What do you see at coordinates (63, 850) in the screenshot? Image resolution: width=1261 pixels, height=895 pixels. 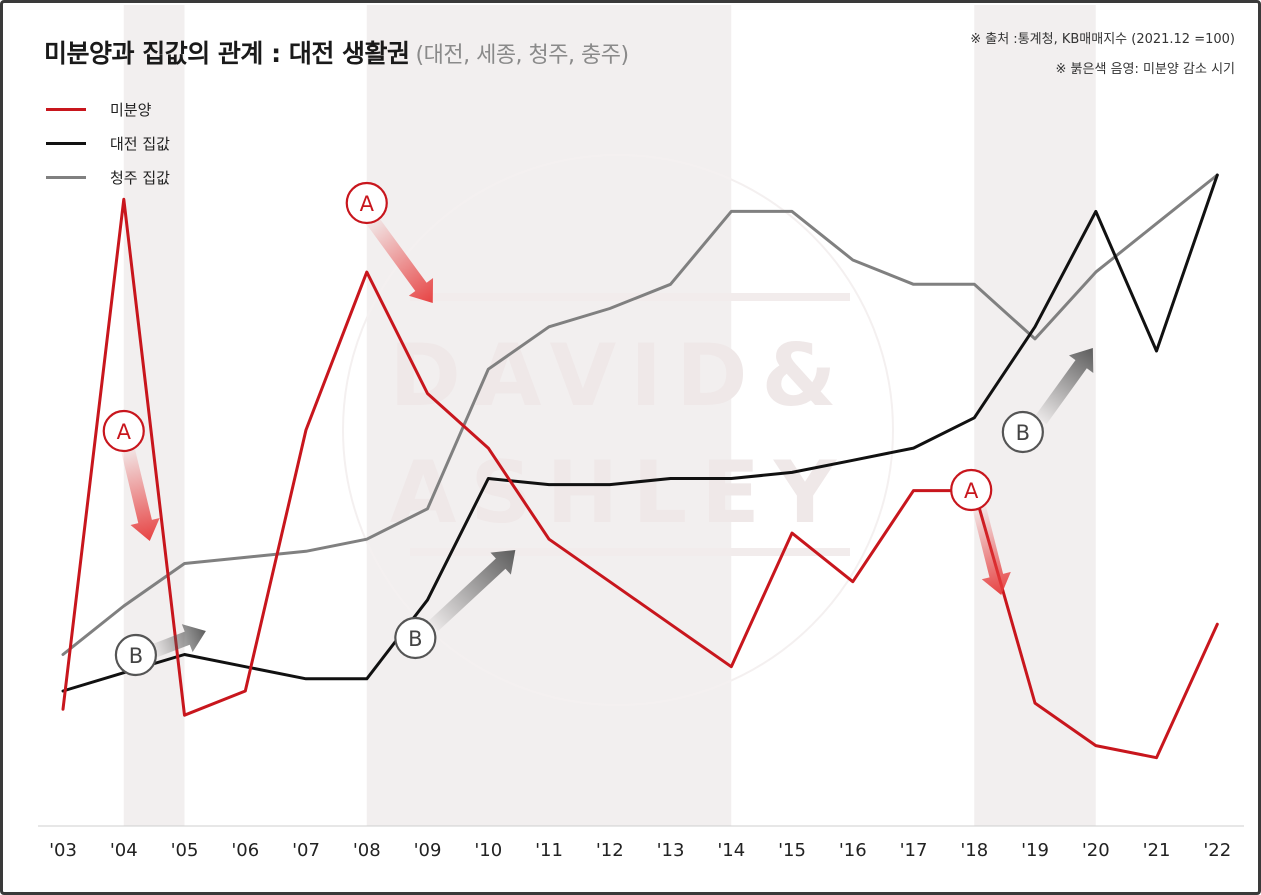 I see `x-tick-label: '03` at bounding box center [63, 850].